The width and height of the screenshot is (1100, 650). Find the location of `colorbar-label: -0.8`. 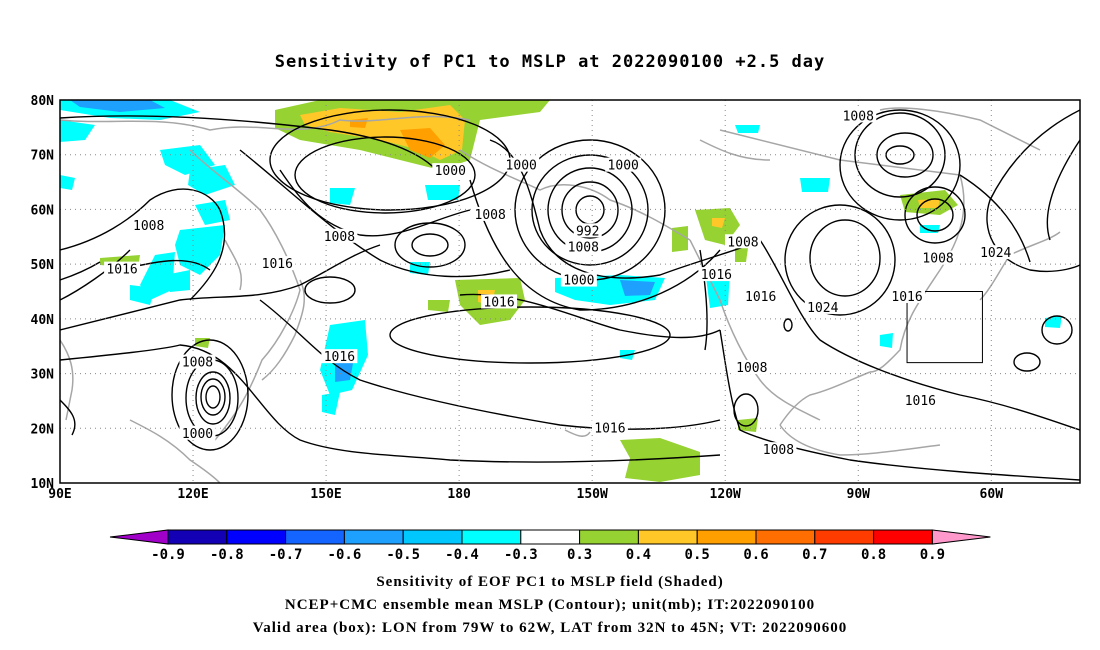

colorbar-label: -0.8 is located at coordinates (227, 555).